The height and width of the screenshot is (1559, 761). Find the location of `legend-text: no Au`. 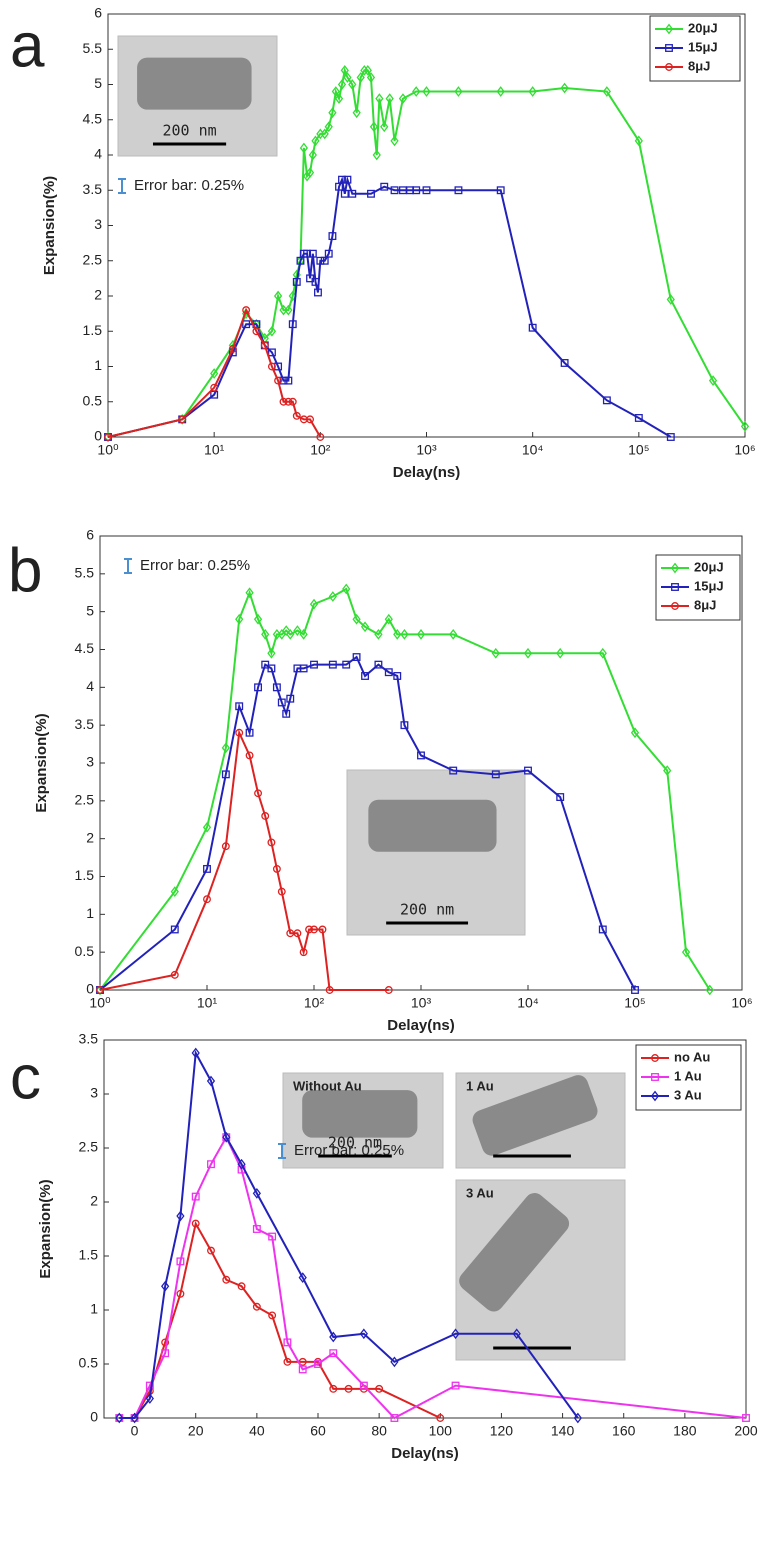

legend-text: no Au is located at coordinates (692, 1056).